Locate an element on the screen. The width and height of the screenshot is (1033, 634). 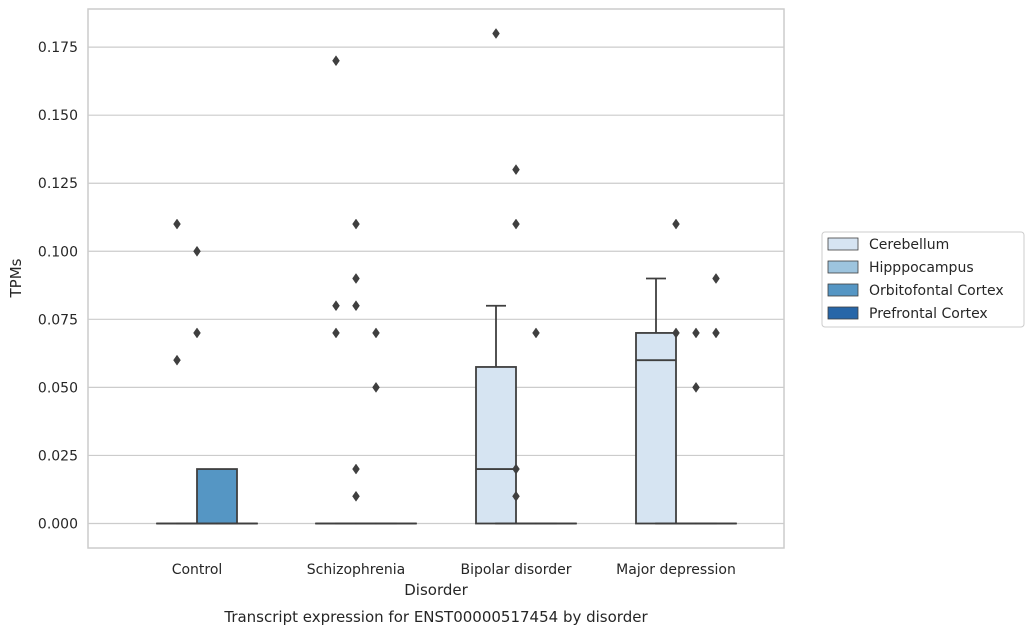
x-tick-label: Major depression is located at coordinates (676, 570).